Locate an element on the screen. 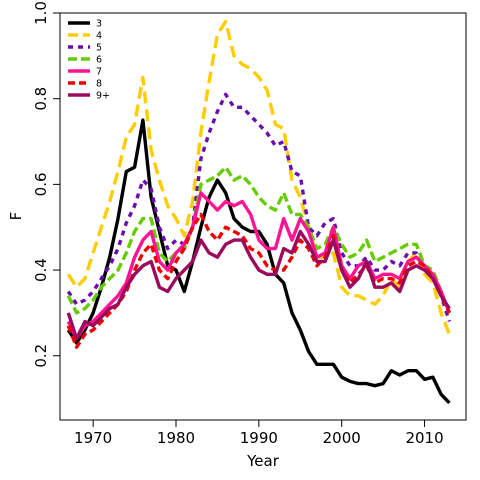 This screenshot has height=480, width=480. y-tick-label: 1.0 is located at coordinates (41, 13).